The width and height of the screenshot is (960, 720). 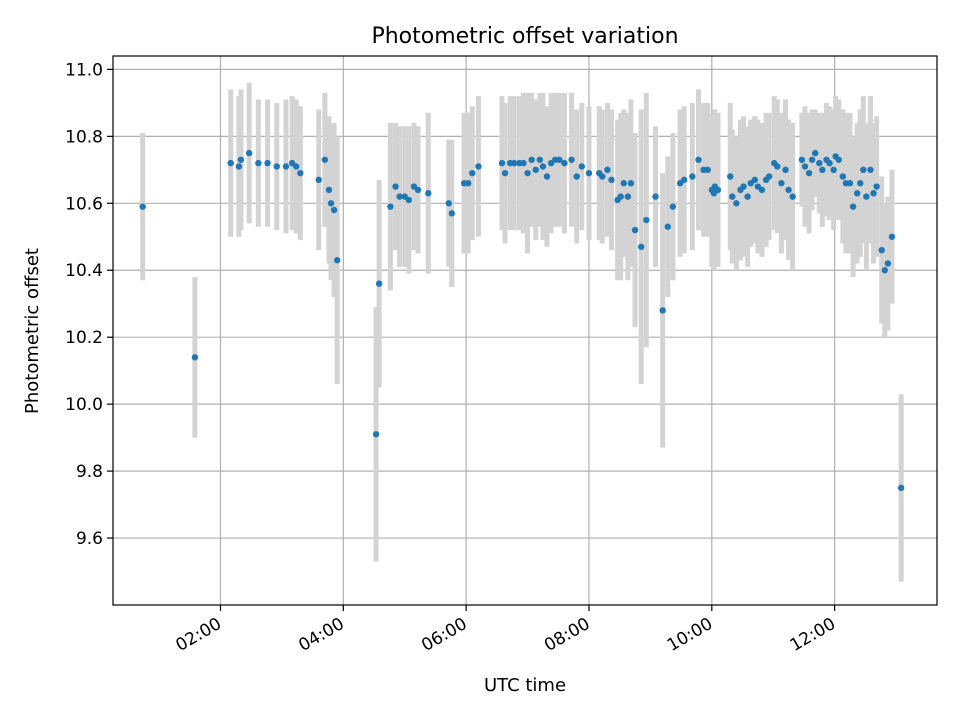 What do you see at coordinates (524, 36) in the screenshot?
I see `chart-title: Photometric offset variation` at bounding box center [524, 36].